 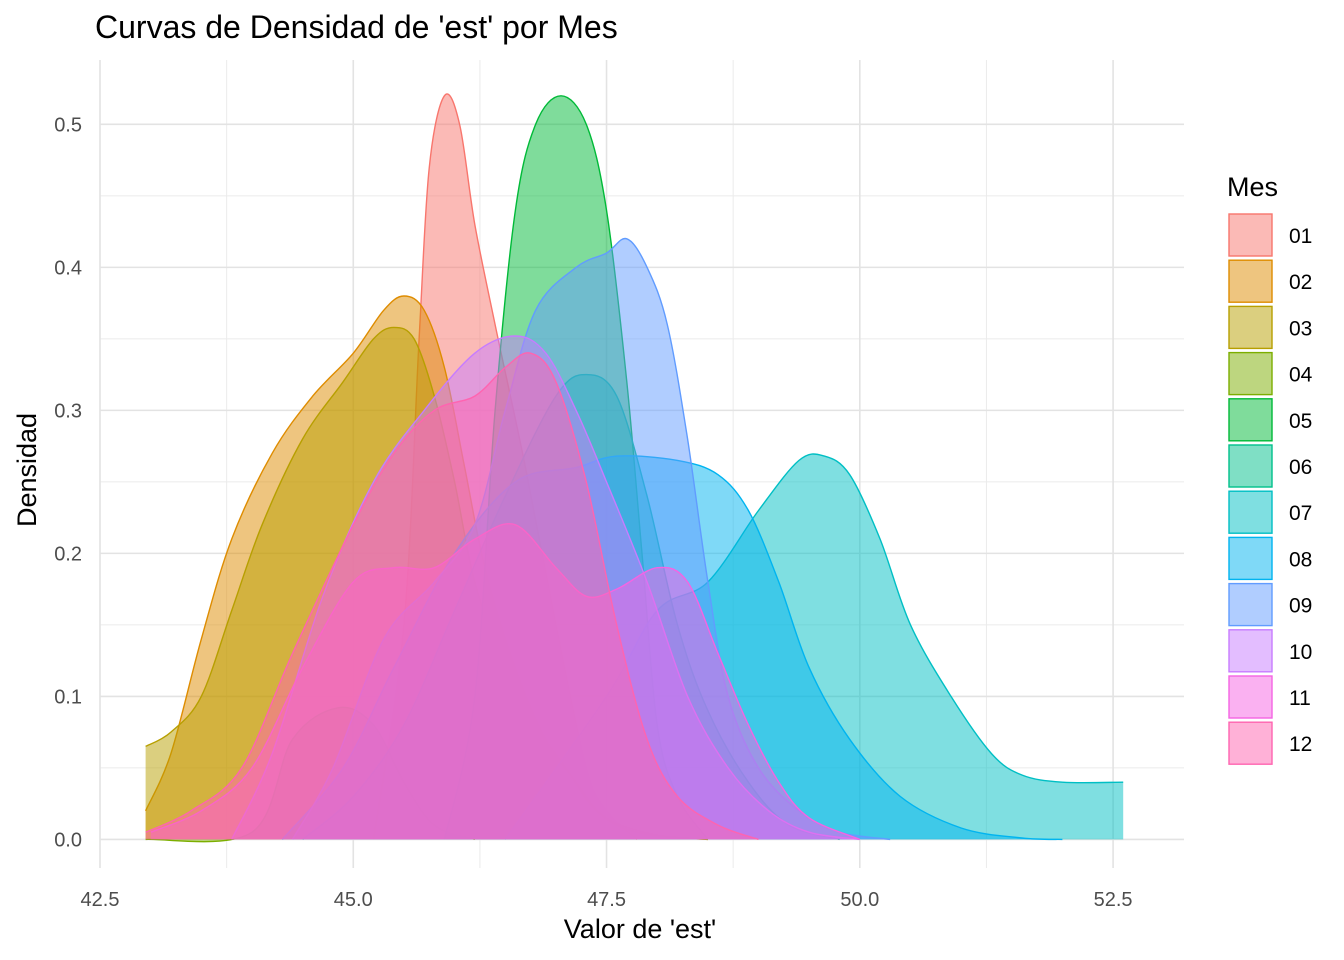 What do you see at coordinates (1300, 282) in the screenshot?
I see `legend-label-02: 02` at bounding box center [1300, 282].